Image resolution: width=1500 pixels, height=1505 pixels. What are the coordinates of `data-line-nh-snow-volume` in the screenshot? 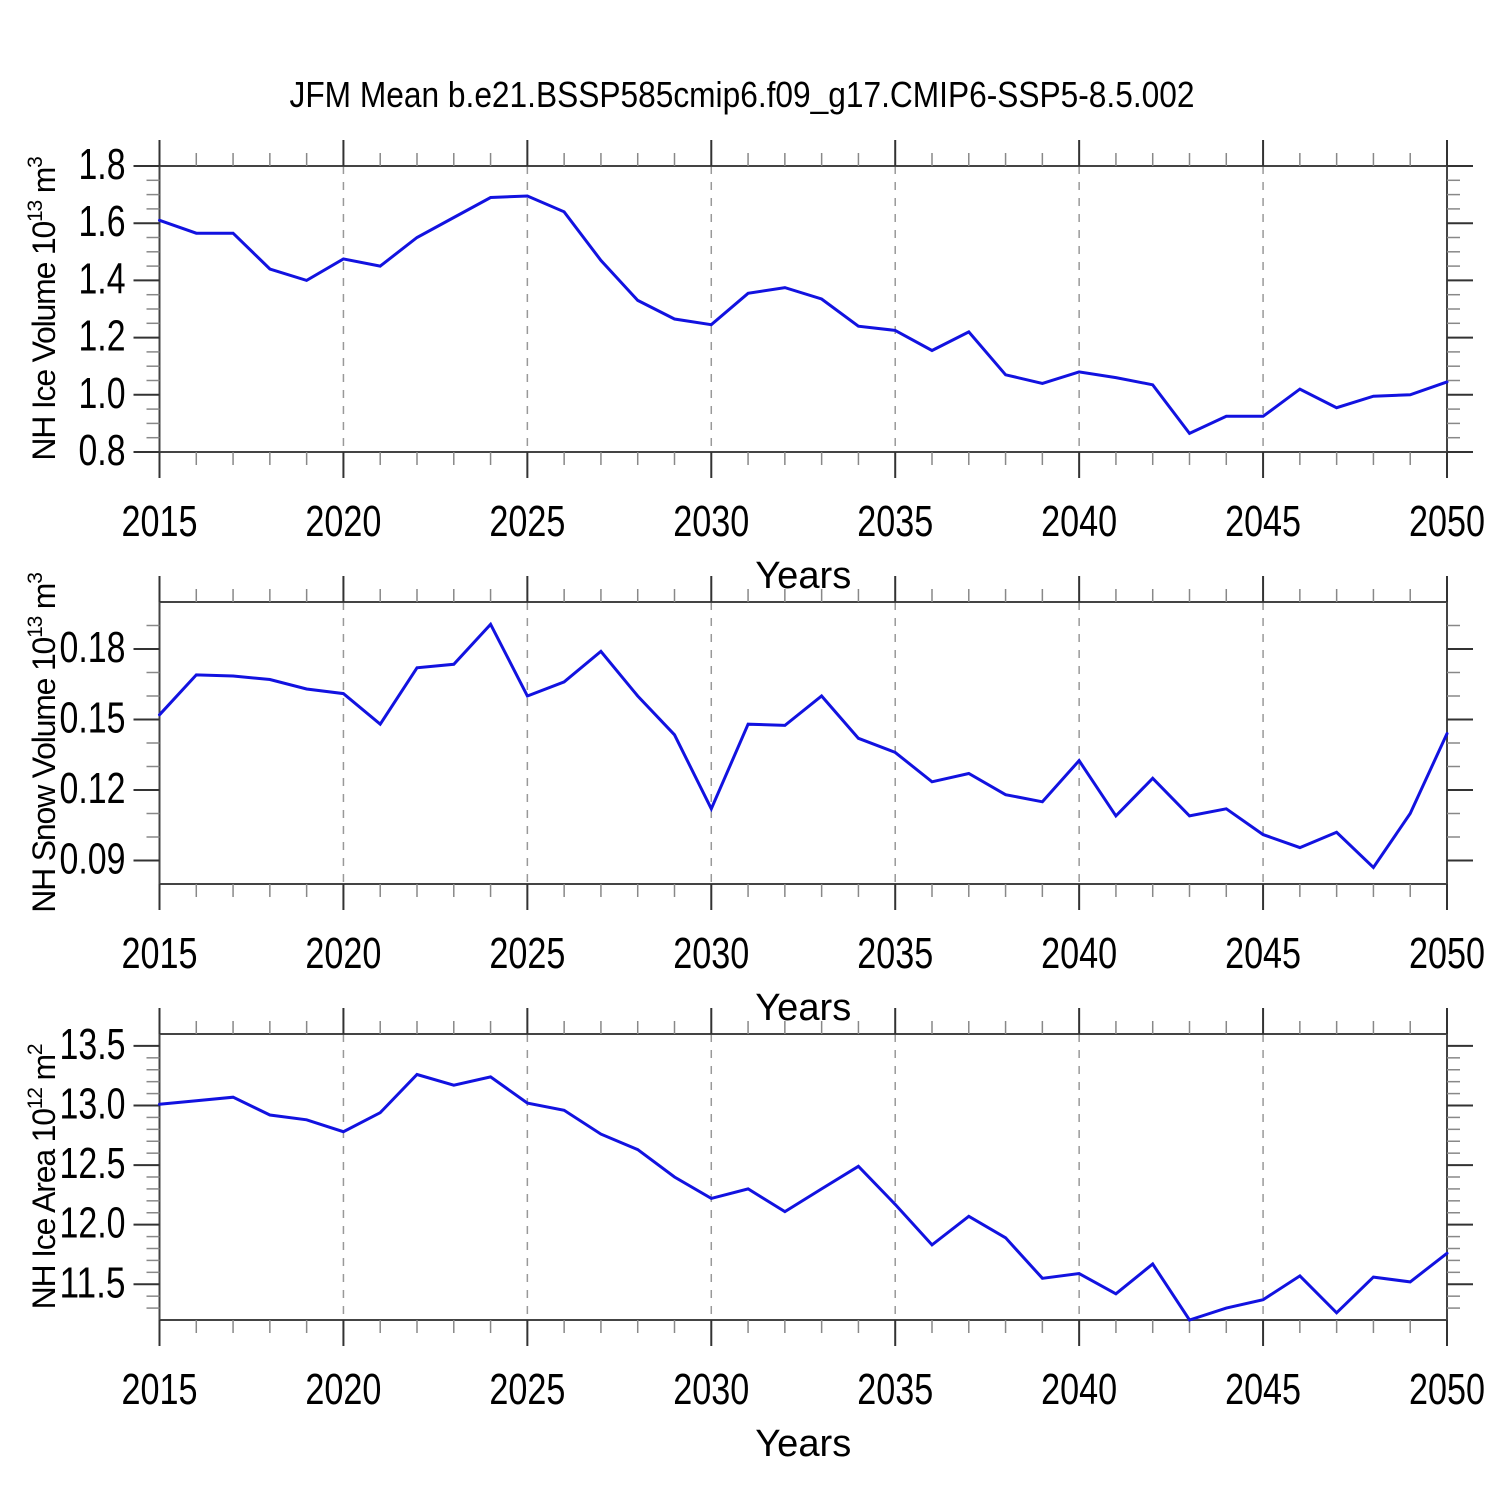 It's located at (803, 745).